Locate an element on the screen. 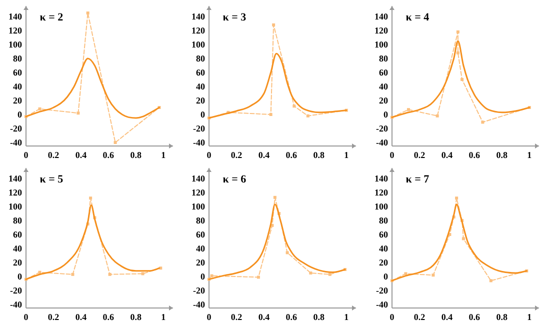 The image size is (550, 324). text: κ = 5 is located at coordinates (52, 179).